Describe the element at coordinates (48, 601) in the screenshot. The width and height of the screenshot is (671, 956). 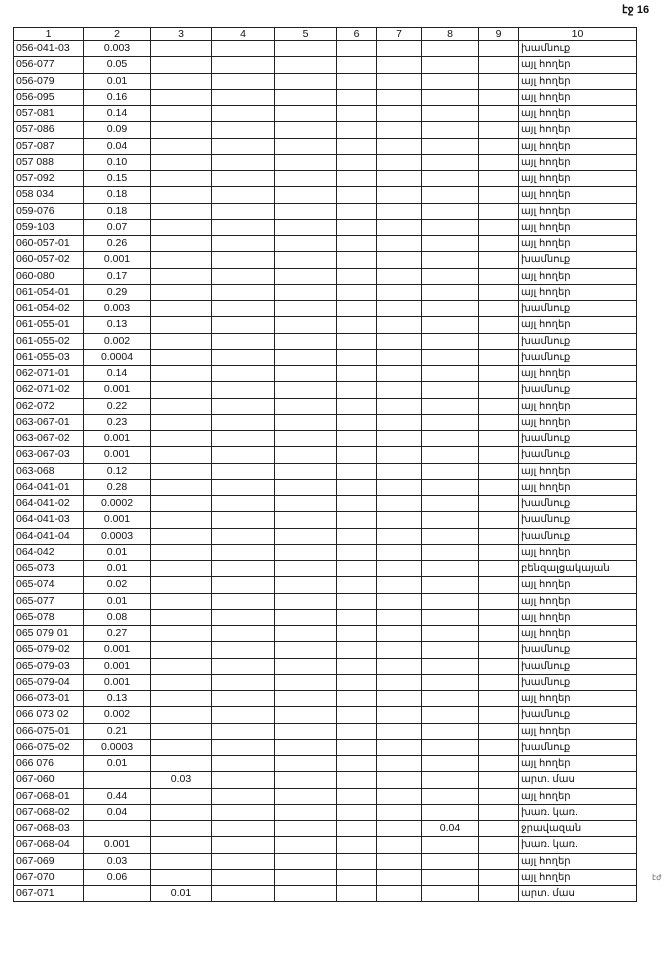
I see `plot-code-cell: 065-077` at that location.